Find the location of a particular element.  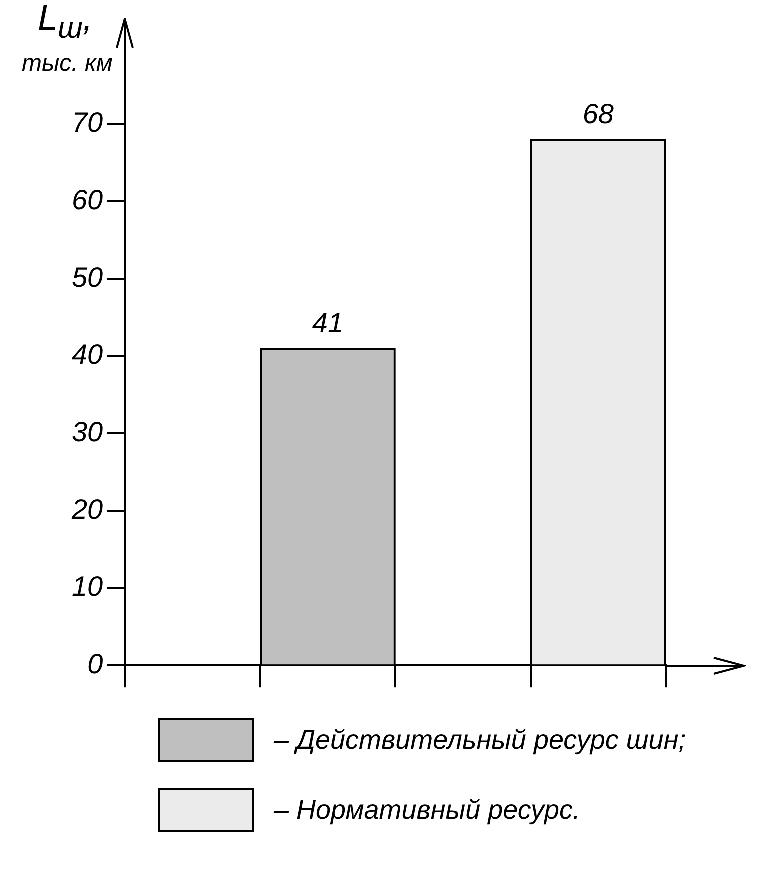

legend-label: – Действительный ресурс шин; is located at coordinates (480, 740).